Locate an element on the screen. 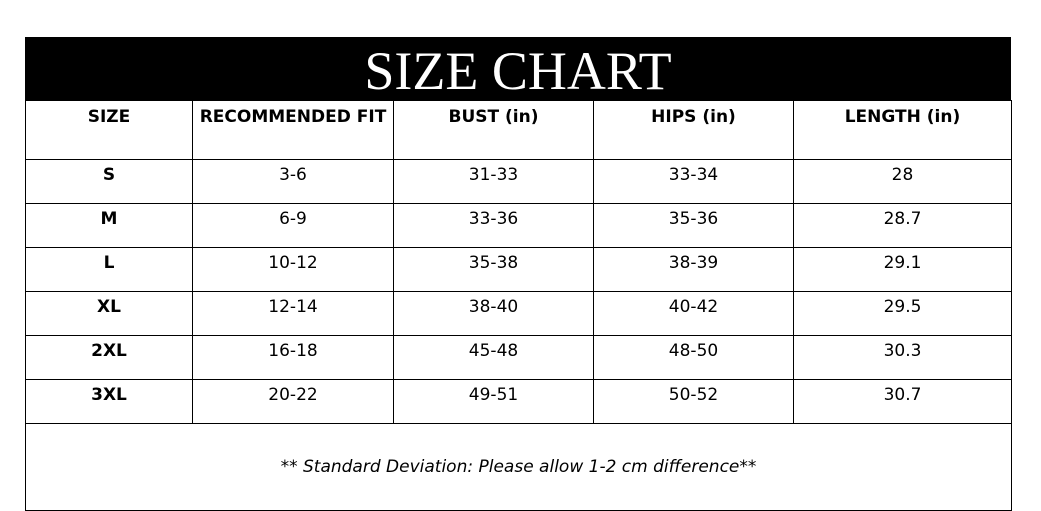  cell-hips: 50-52 is located at coordinates (693, 401).